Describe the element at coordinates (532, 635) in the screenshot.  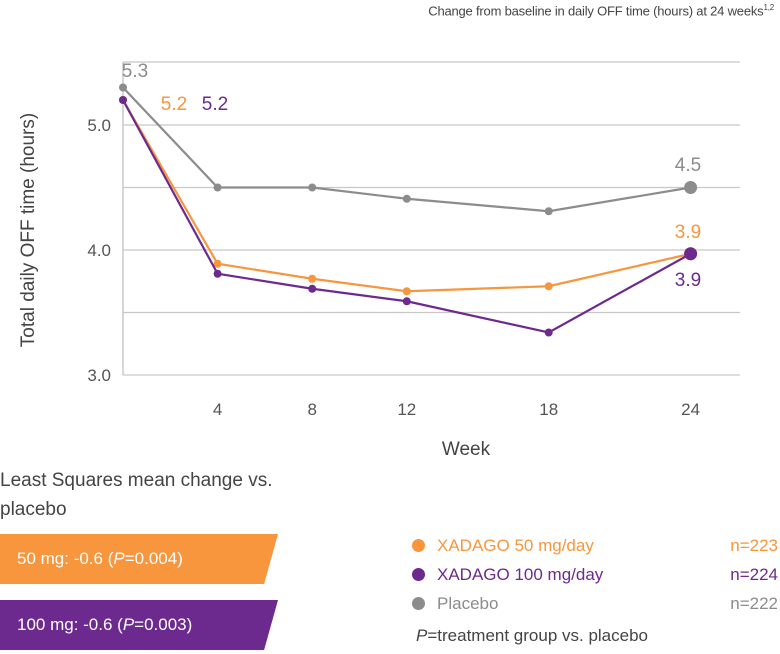
I see `footnote: P=treatment group vs. placebo` at that location.